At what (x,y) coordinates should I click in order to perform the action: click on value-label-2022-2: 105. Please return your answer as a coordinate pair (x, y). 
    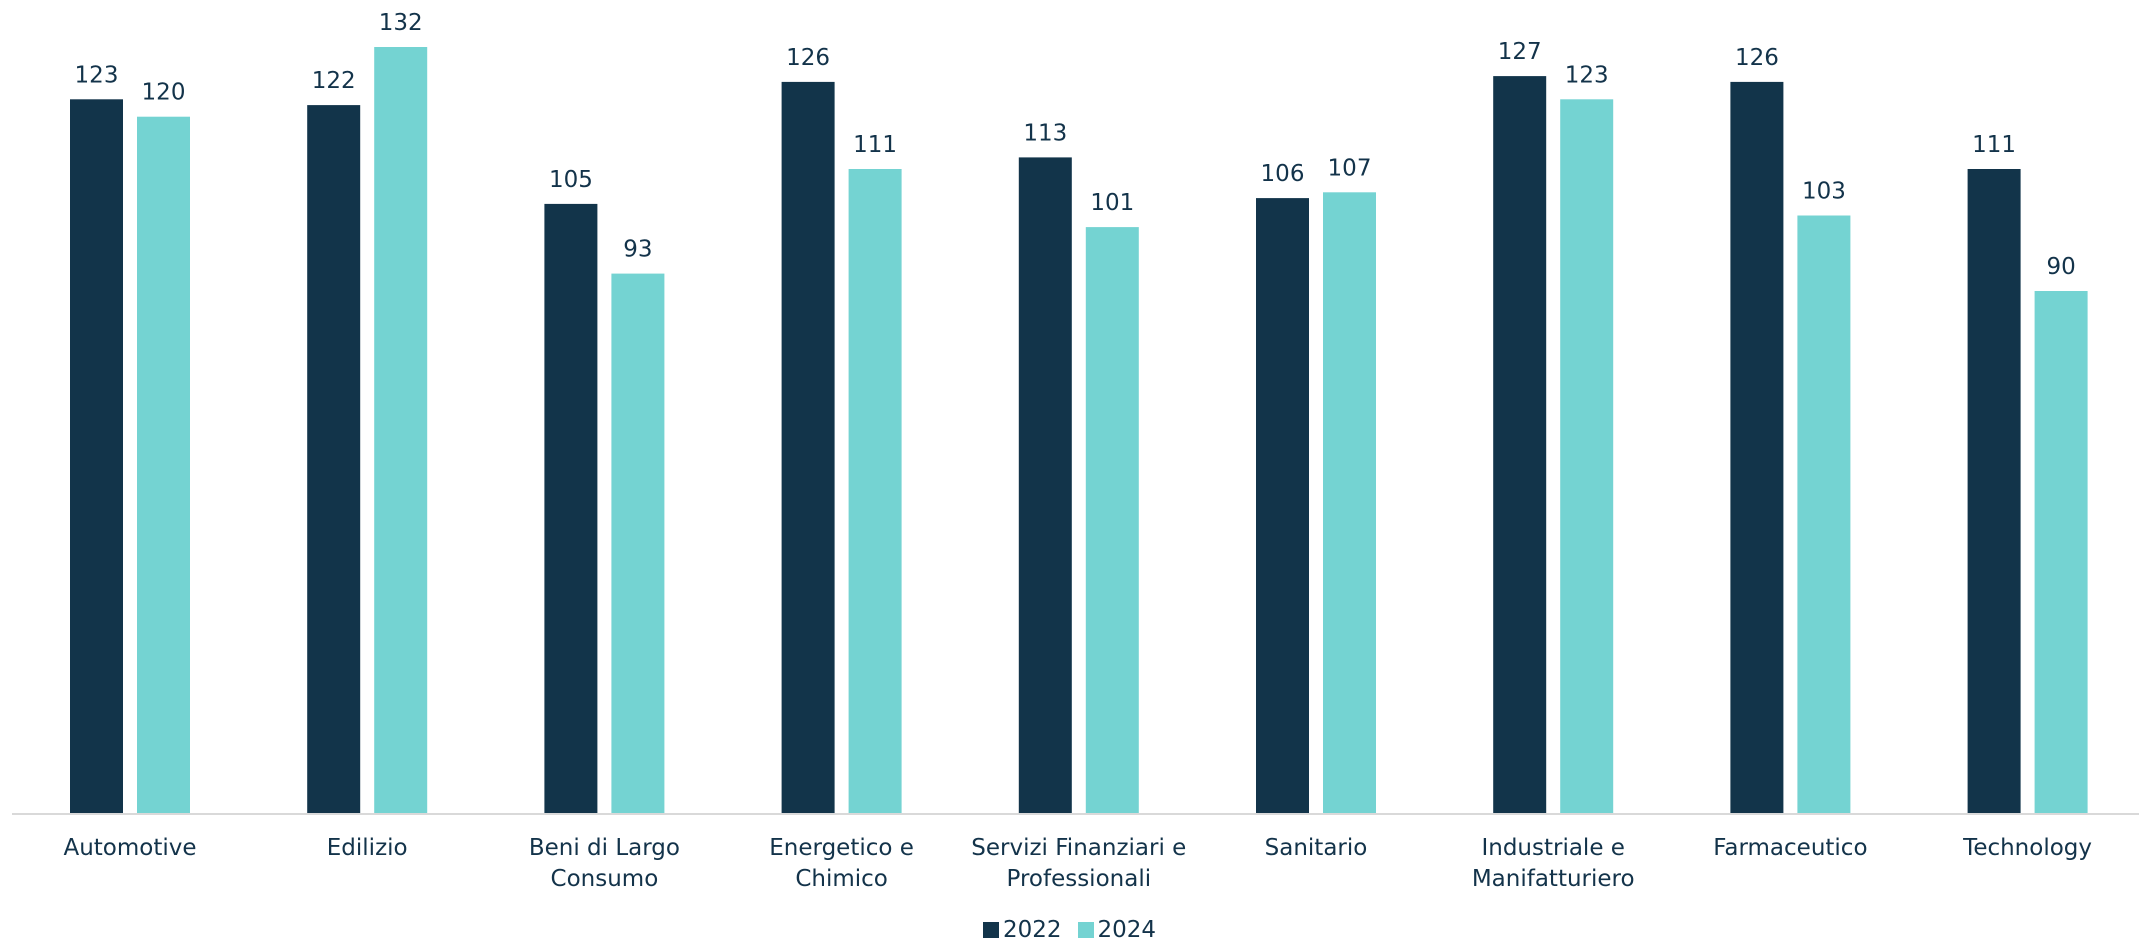
    Looking at the image, I should click on (571, 180).